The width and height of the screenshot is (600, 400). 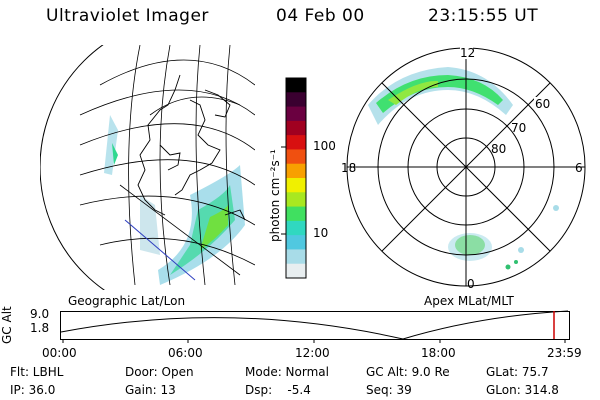 What do you see at coordinates (408, 372) in the screenshot?
I see `status-gc-alt: GC Alt: 9.0 Re` at bounding box center [408, 372].